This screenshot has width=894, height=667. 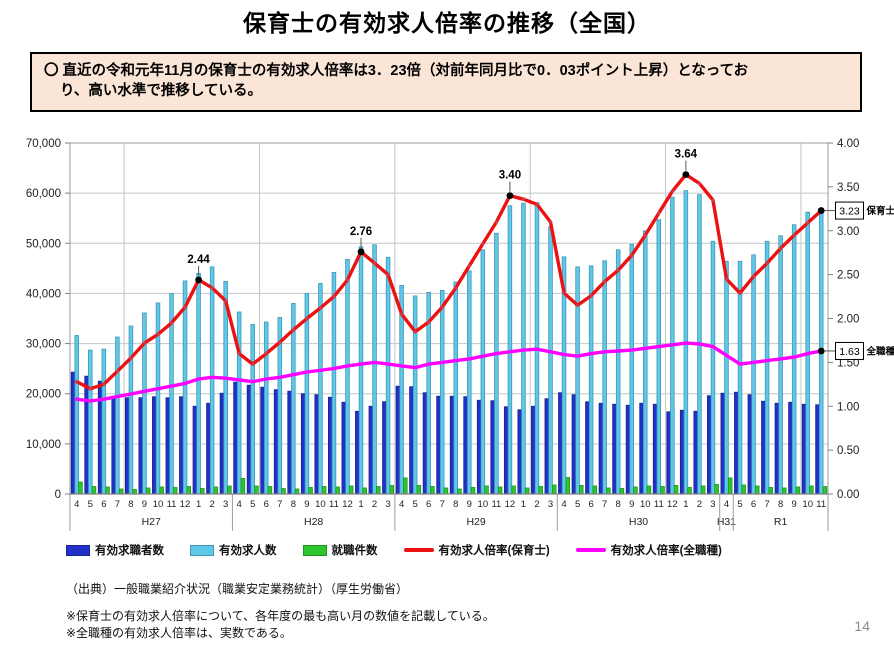 I want to click on svg-text: 50,000, so click(x=43, y=244).